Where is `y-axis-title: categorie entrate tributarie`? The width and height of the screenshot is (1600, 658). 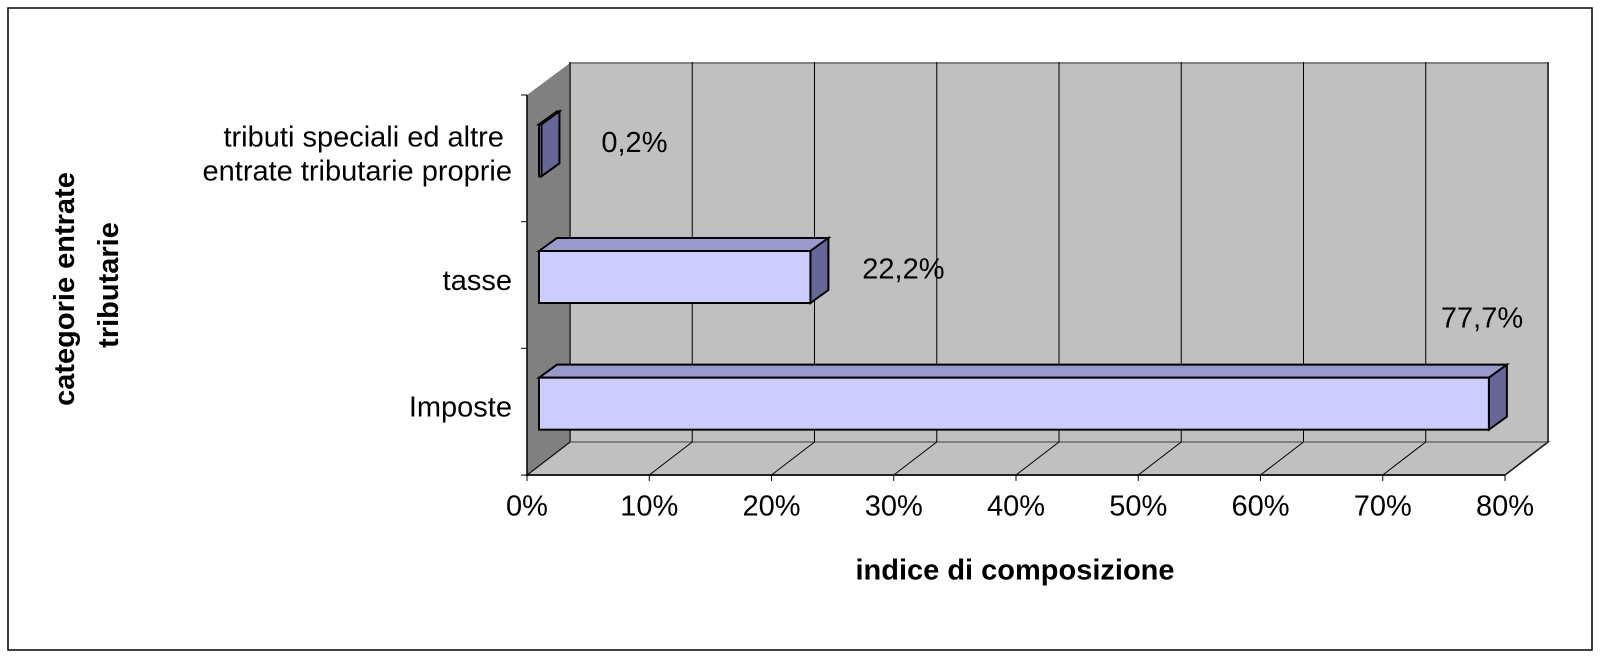
y-axis-title: categorie entrate tributarie is located at coordinates (87, 285).